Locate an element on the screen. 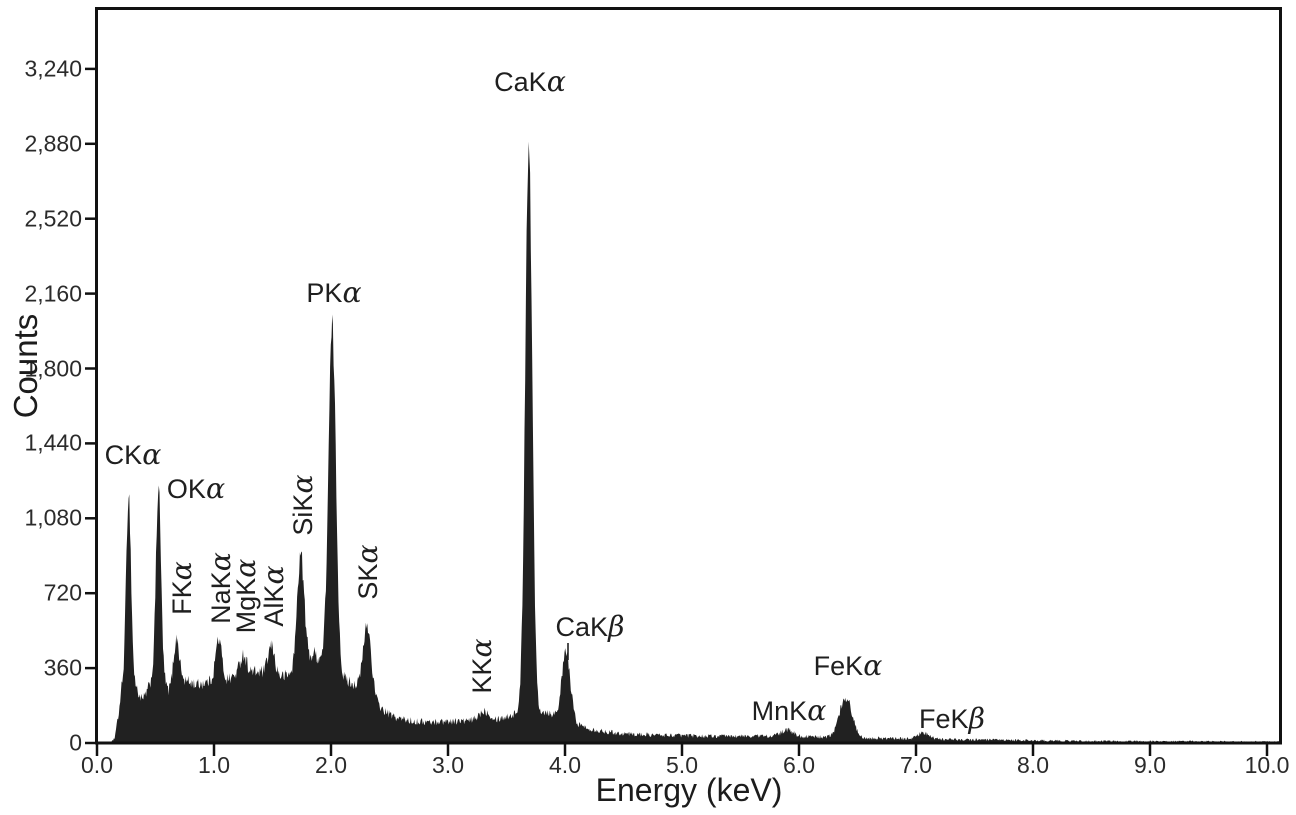  y-axis-title: Counts is located at coordinates (25, 366).